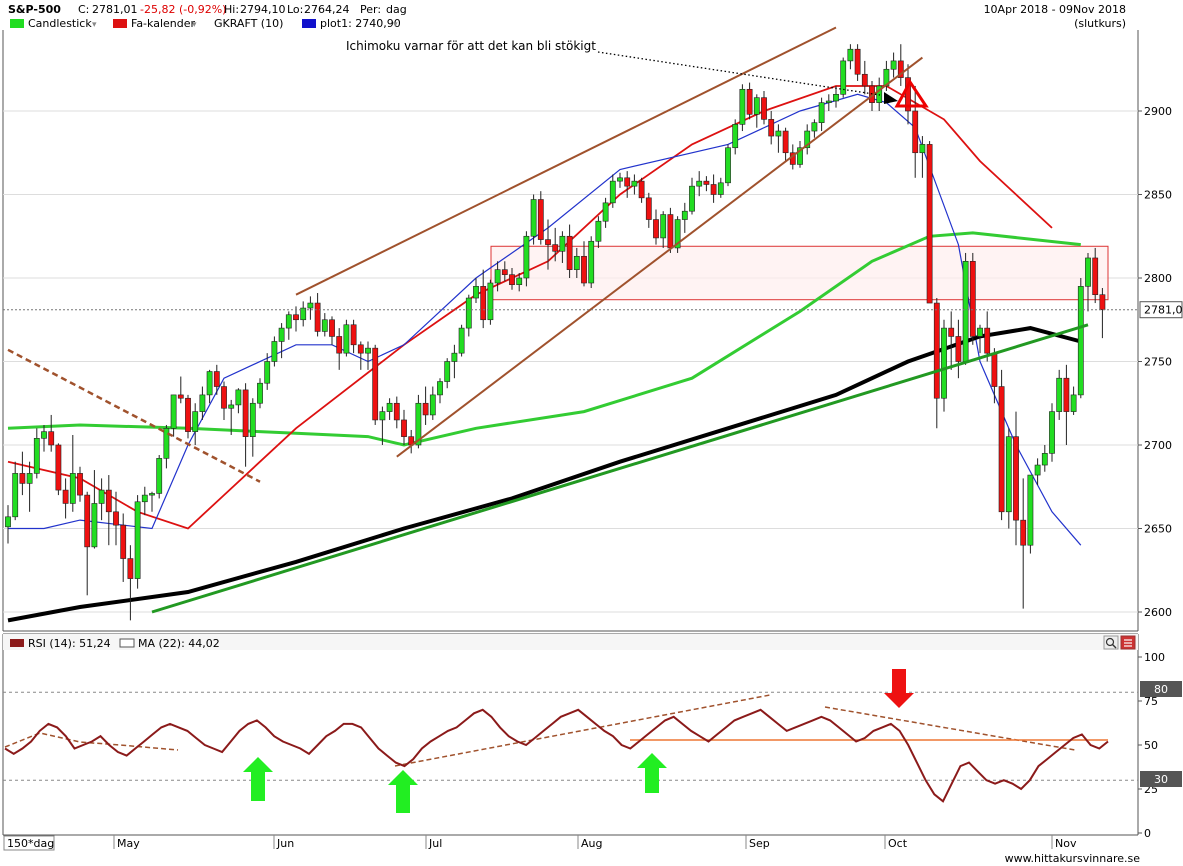  What do you see at coordinates (1158, 195) in the screenshot?
I see `price-tick-label: 2850` at bounding box center [1158, 195].